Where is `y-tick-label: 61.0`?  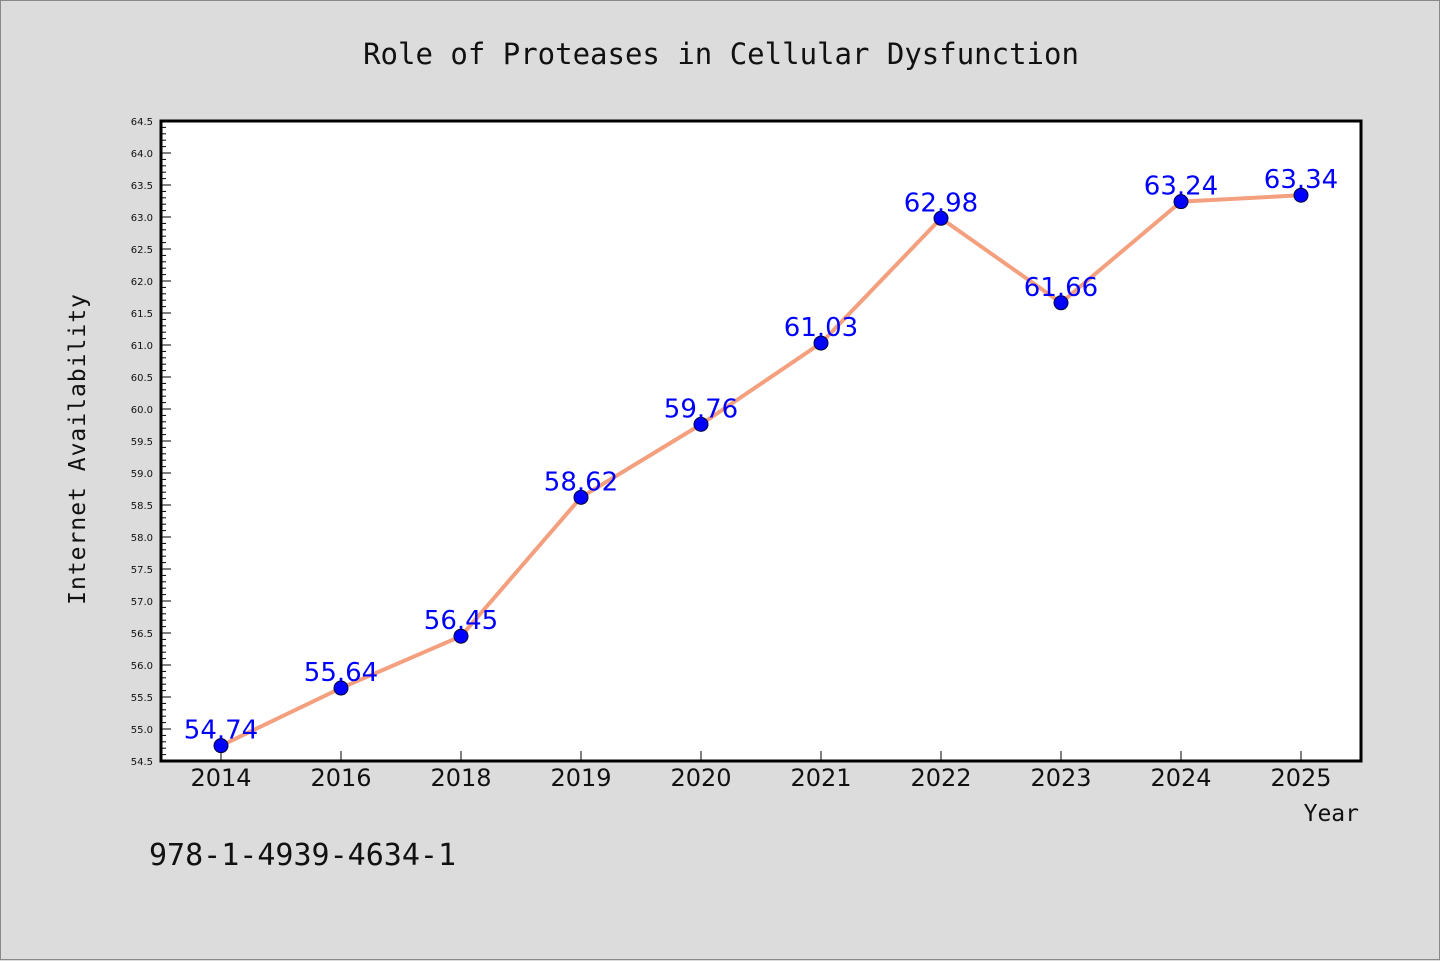
y-tick-label: 61.0 is located at coordinates (142, 346).